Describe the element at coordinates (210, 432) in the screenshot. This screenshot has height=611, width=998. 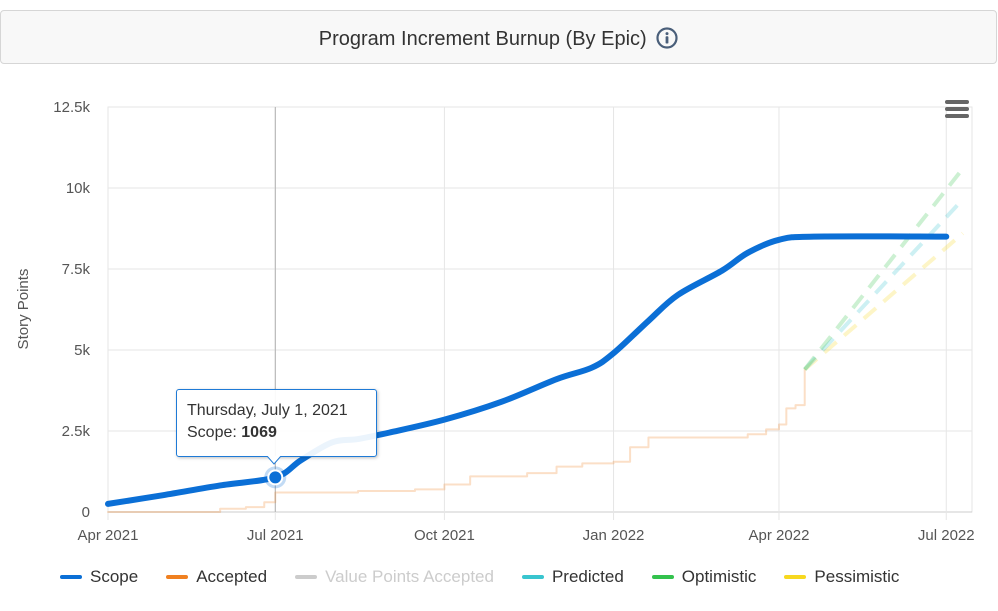
I see `tooltip-series-label: Scope` at that location.